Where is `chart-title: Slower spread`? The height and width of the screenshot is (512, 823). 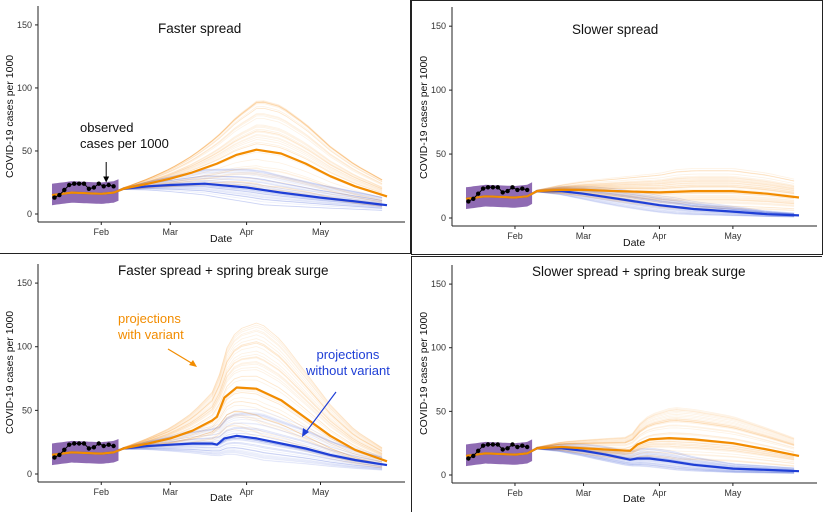
chart-title: Slower spread is located at coordinates (615, 29).